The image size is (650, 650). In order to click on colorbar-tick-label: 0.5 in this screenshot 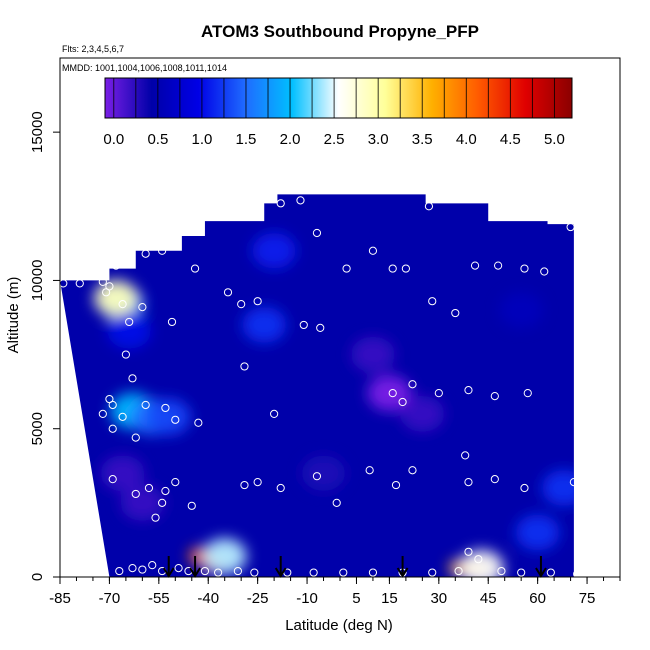, I will do `click(157, 139)`.